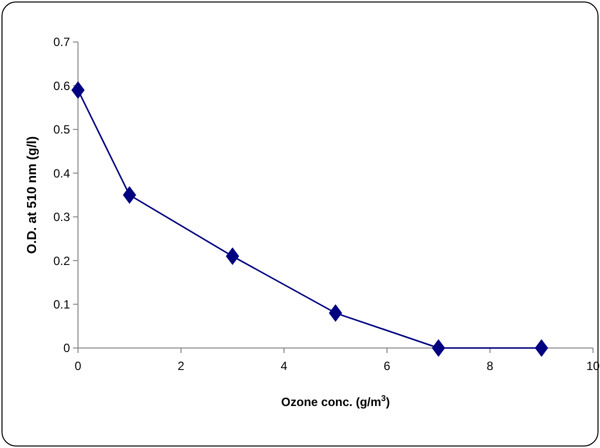 This screenshot has height=448, width=600. What do you see at coordinates (61, 173) in the screenshot?
I see `y-tick-label: 0.4` at bounding box center [61, 173].